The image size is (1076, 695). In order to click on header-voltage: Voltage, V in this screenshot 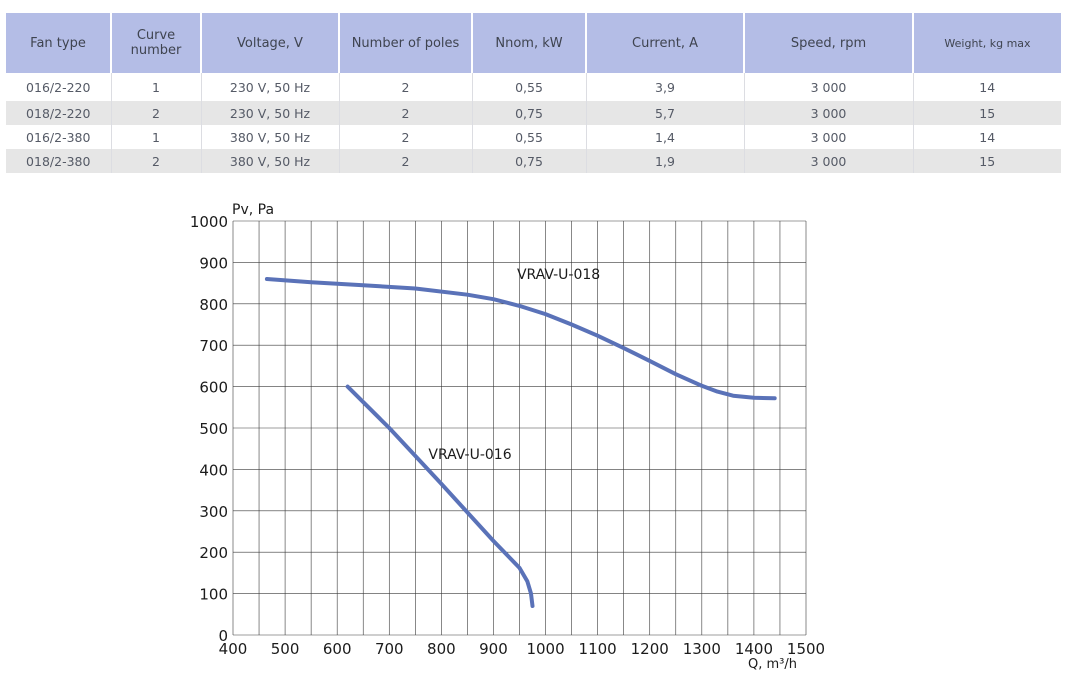, I will do `click(270, 43)`.